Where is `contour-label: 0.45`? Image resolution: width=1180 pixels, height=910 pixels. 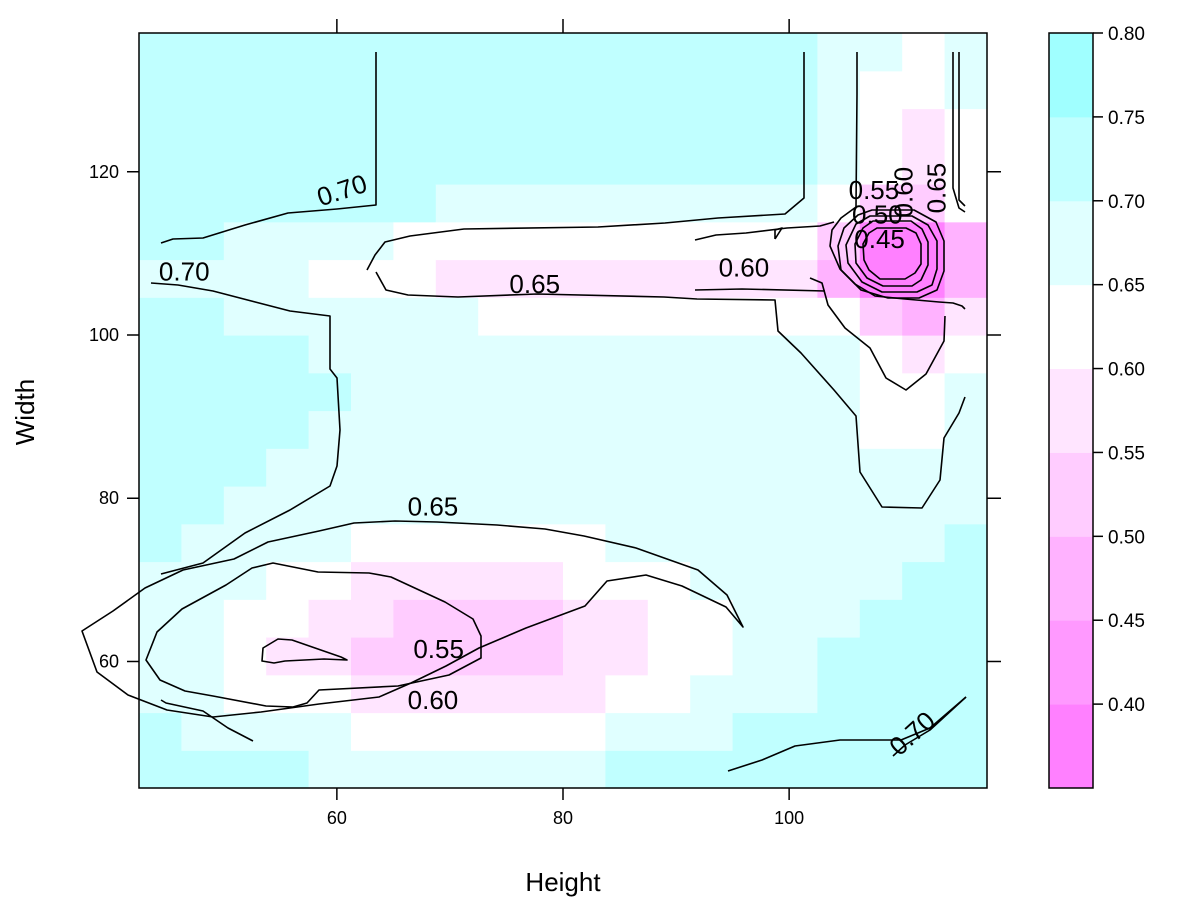 contour-label: 0.45 is located at coordinates (879, 239).